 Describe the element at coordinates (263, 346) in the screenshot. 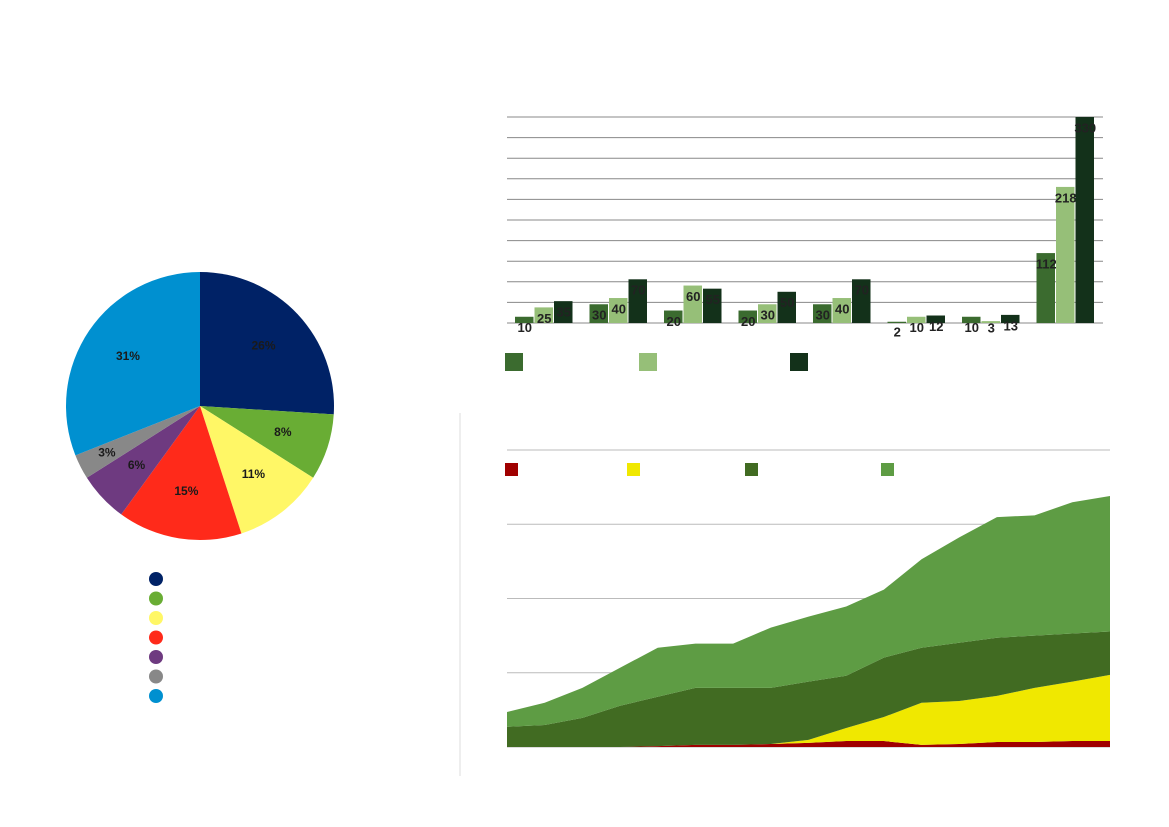

I see `slice-label: 26%` at that location.